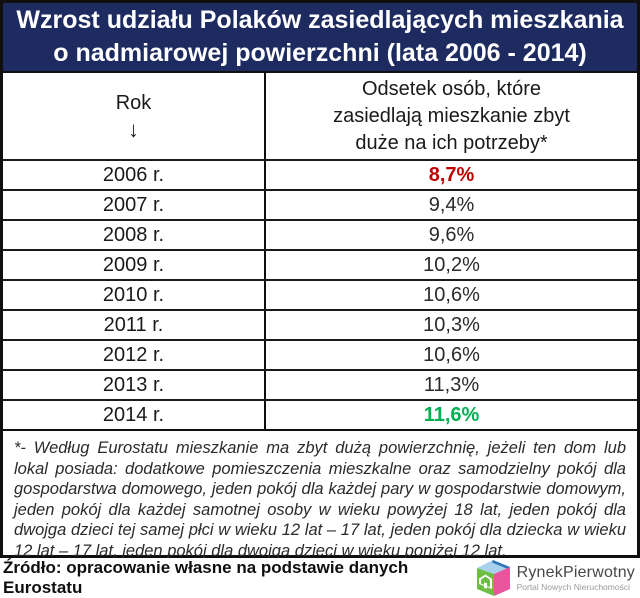 This screenshot has height=598, width=640. I want to click on table-row: 2006 r. 8,7%, so click(320, 174).